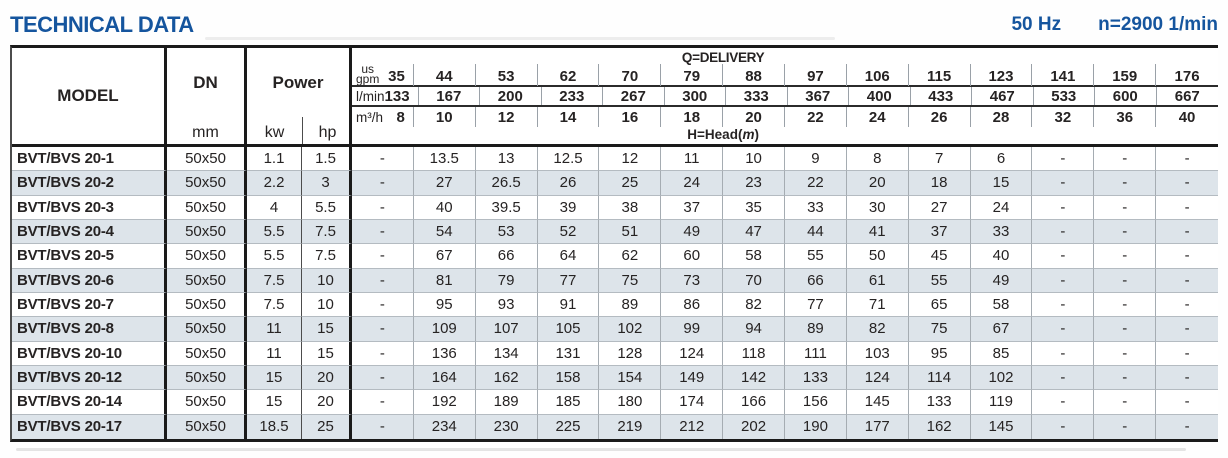 This screenshot has width=1228, height=458. I want to click on model-cell: BVT/BVS 20-7, so click(89, 305).